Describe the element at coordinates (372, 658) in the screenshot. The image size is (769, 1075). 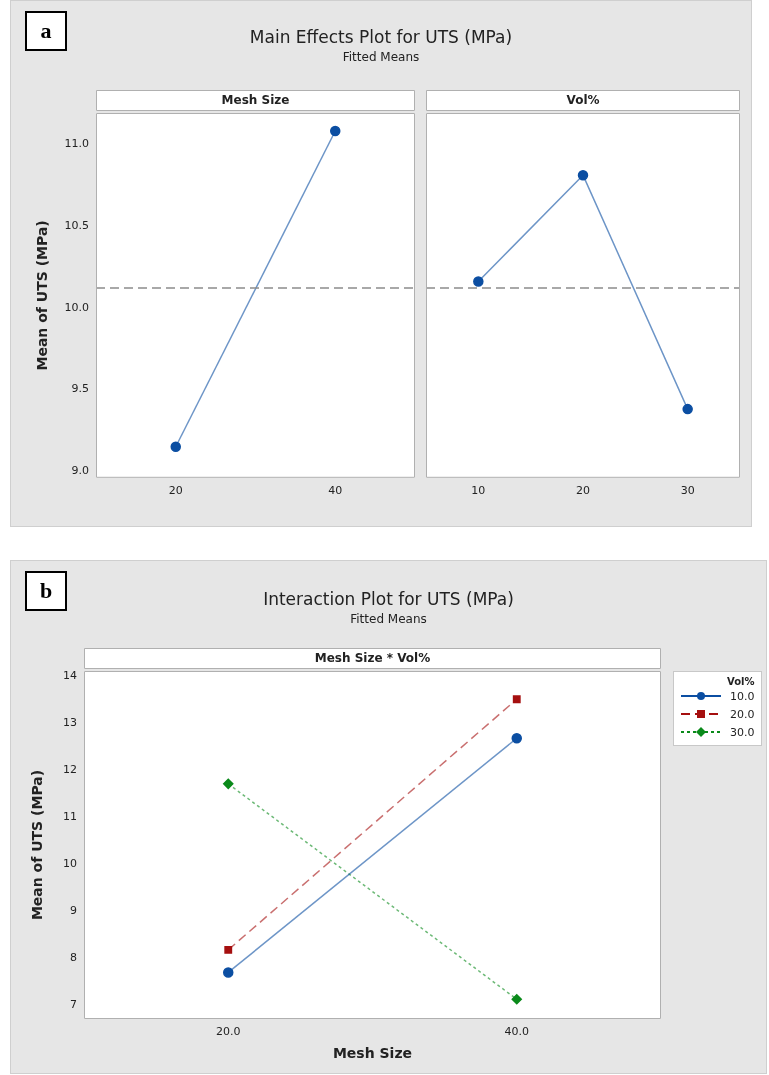
I see `text: Mesh Size * Vol%` at that location.